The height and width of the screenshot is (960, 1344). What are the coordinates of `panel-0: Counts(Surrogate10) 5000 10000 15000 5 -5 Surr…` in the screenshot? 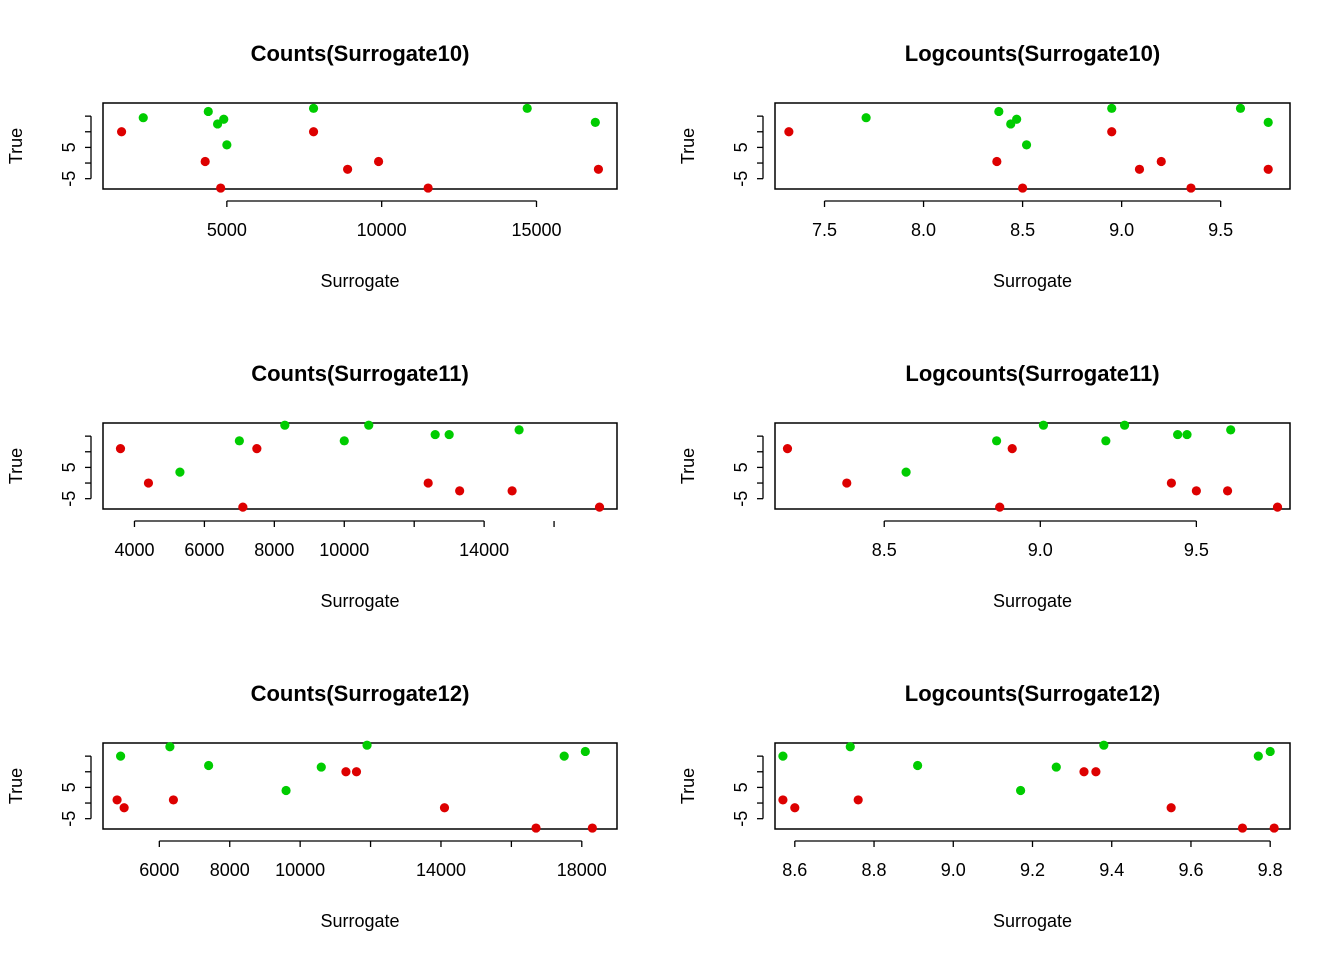 It's located at (312, 166).